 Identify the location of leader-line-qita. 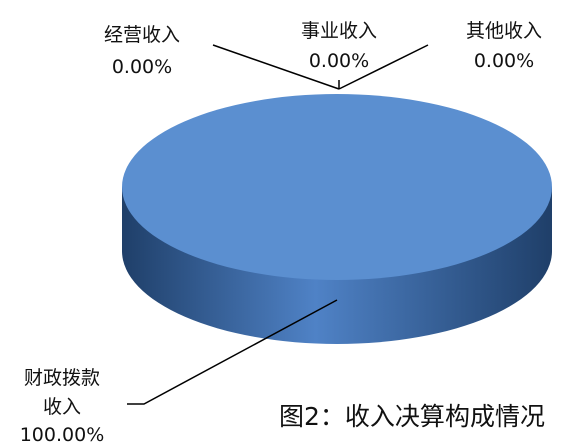
(383, 67).